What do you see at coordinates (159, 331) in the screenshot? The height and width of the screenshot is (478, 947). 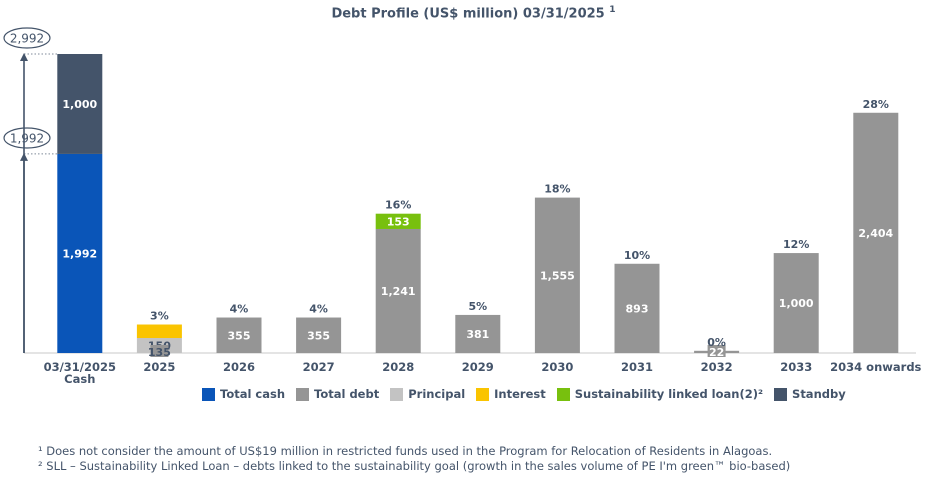 I see `bar-2025-interest` at bounding box center [159, 331].